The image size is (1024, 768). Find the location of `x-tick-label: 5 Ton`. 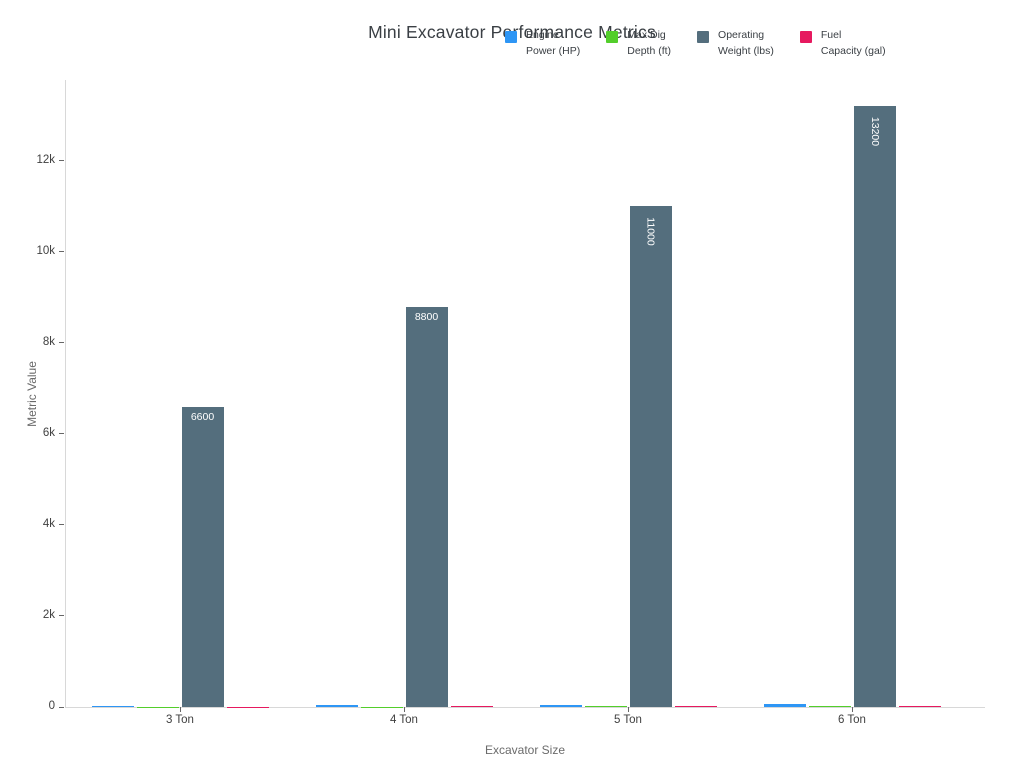

x-tick-label: 5 Ton is located at coordinates (628, 720).